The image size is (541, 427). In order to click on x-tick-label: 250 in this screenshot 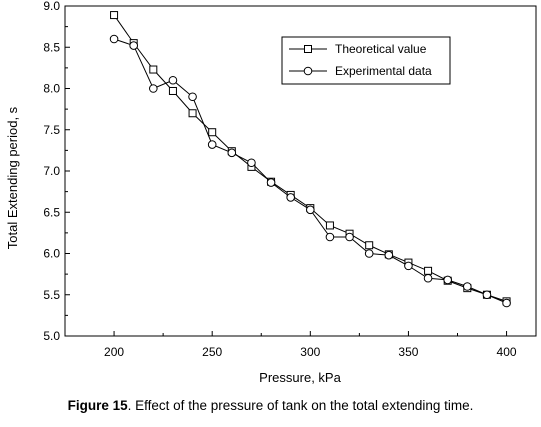, I will do `click(212, 352)`.